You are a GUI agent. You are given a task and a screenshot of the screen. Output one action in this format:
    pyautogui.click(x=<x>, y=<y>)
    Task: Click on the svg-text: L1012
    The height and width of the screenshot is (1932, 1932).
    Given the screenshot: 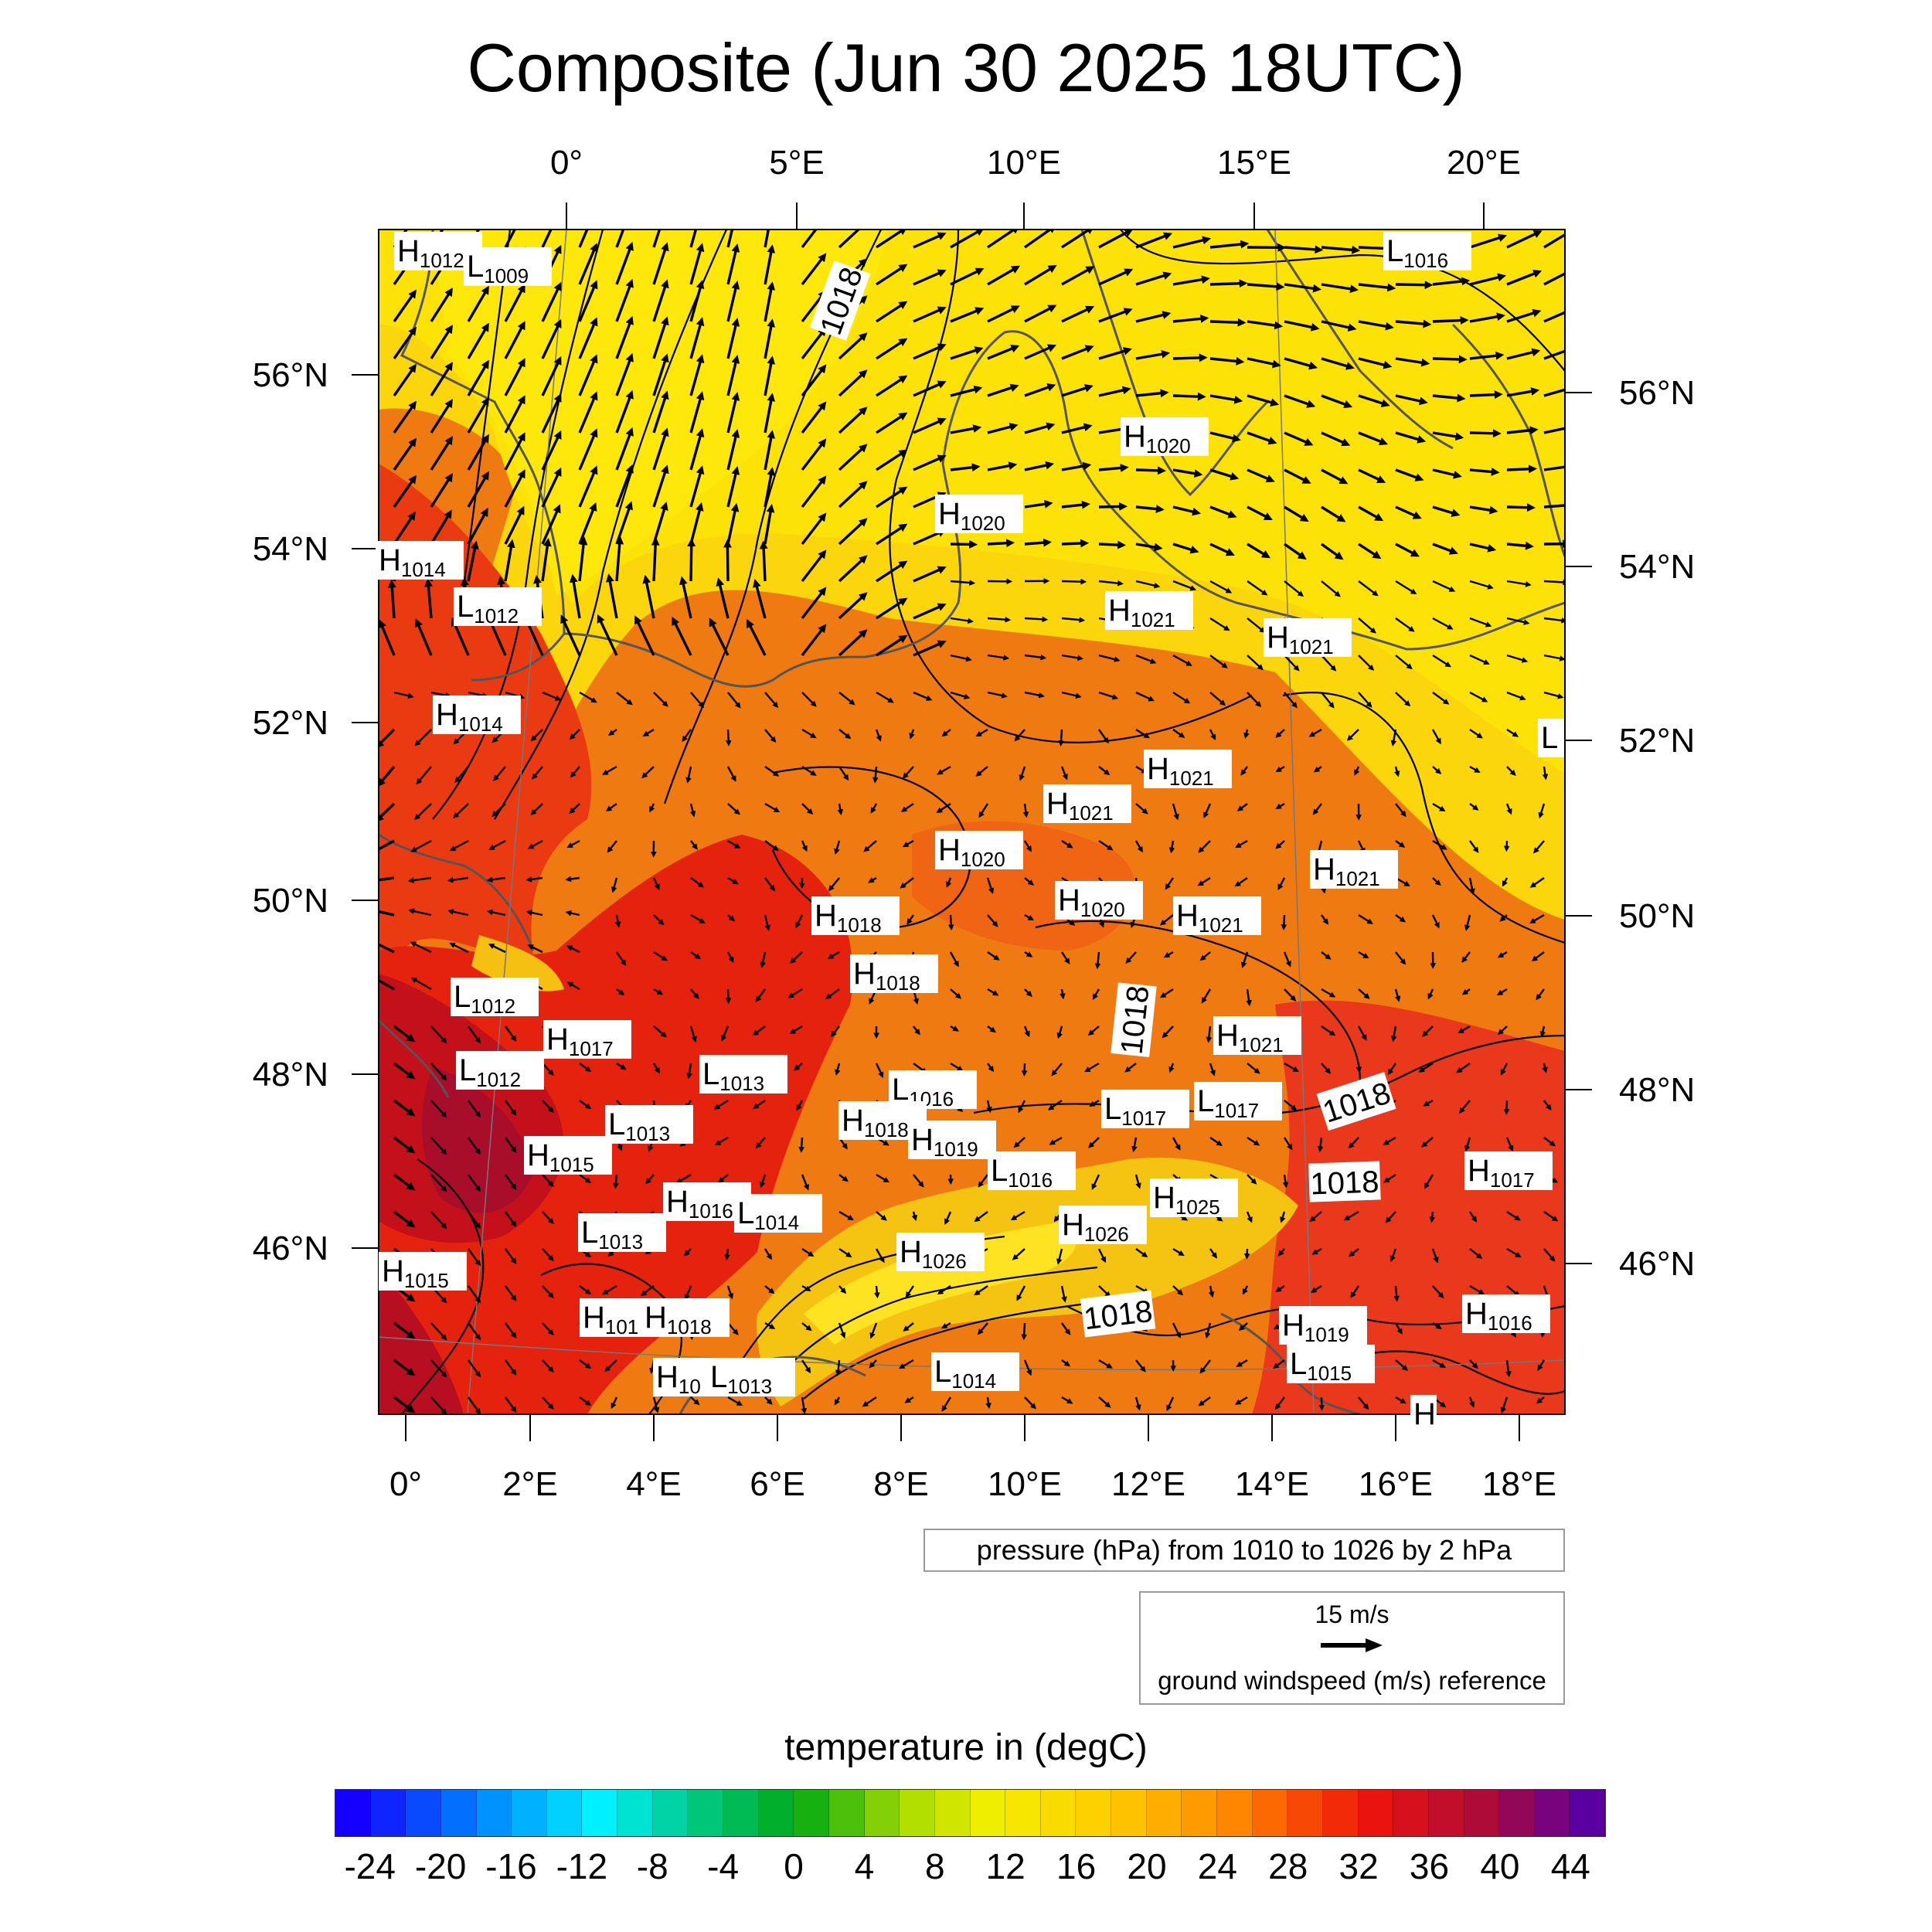 What is the action you would take?
    pyautogui.click(x=485, y=999)
    